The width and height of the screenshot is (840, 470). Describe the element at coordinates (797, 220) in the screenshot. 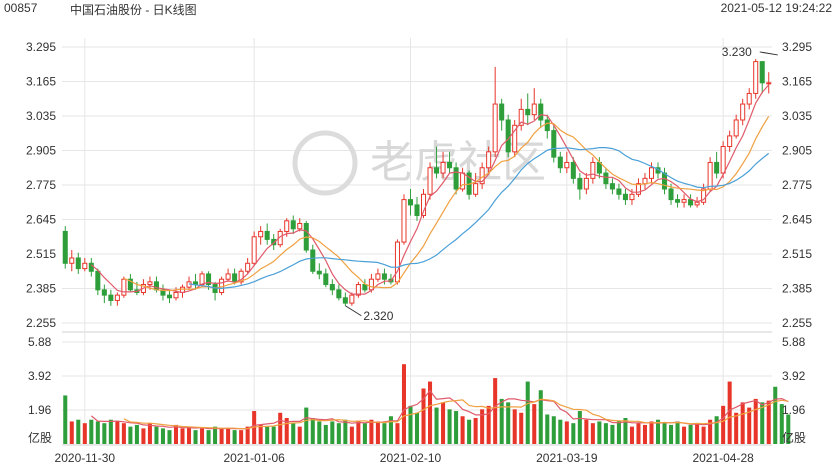

I see `y-tick-label-right: 2.645` at that location.